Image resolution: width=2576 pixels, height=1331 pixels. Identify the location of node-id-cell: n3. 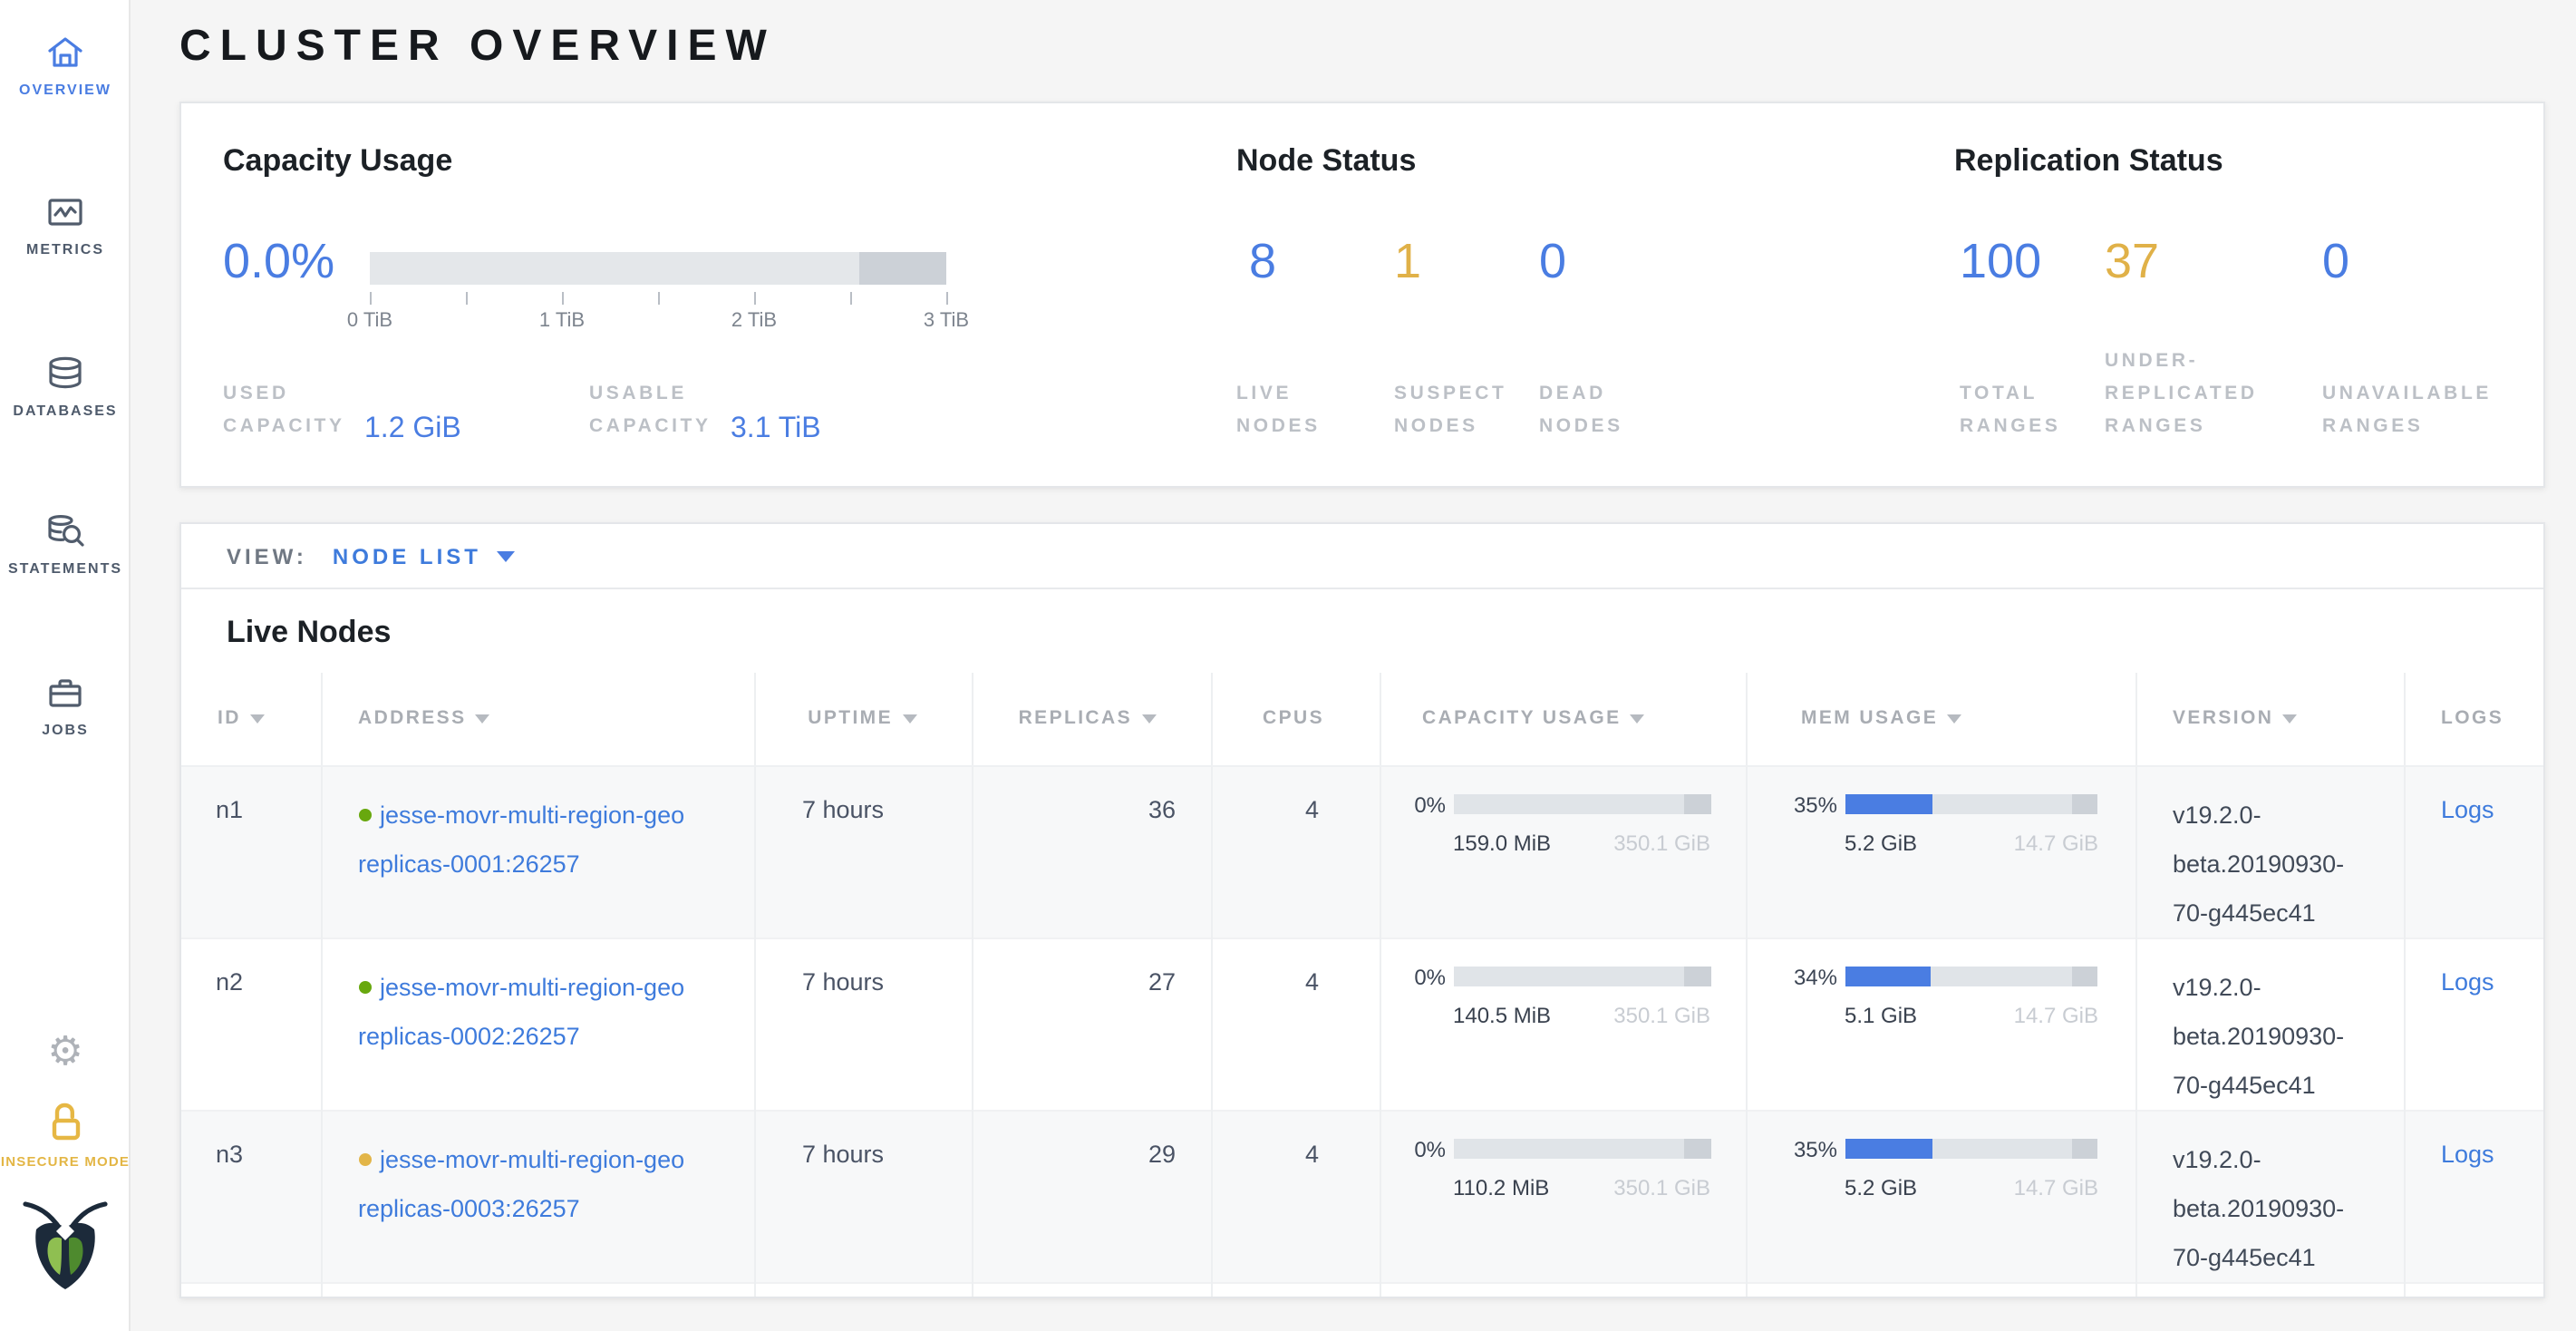
(251, 1196).